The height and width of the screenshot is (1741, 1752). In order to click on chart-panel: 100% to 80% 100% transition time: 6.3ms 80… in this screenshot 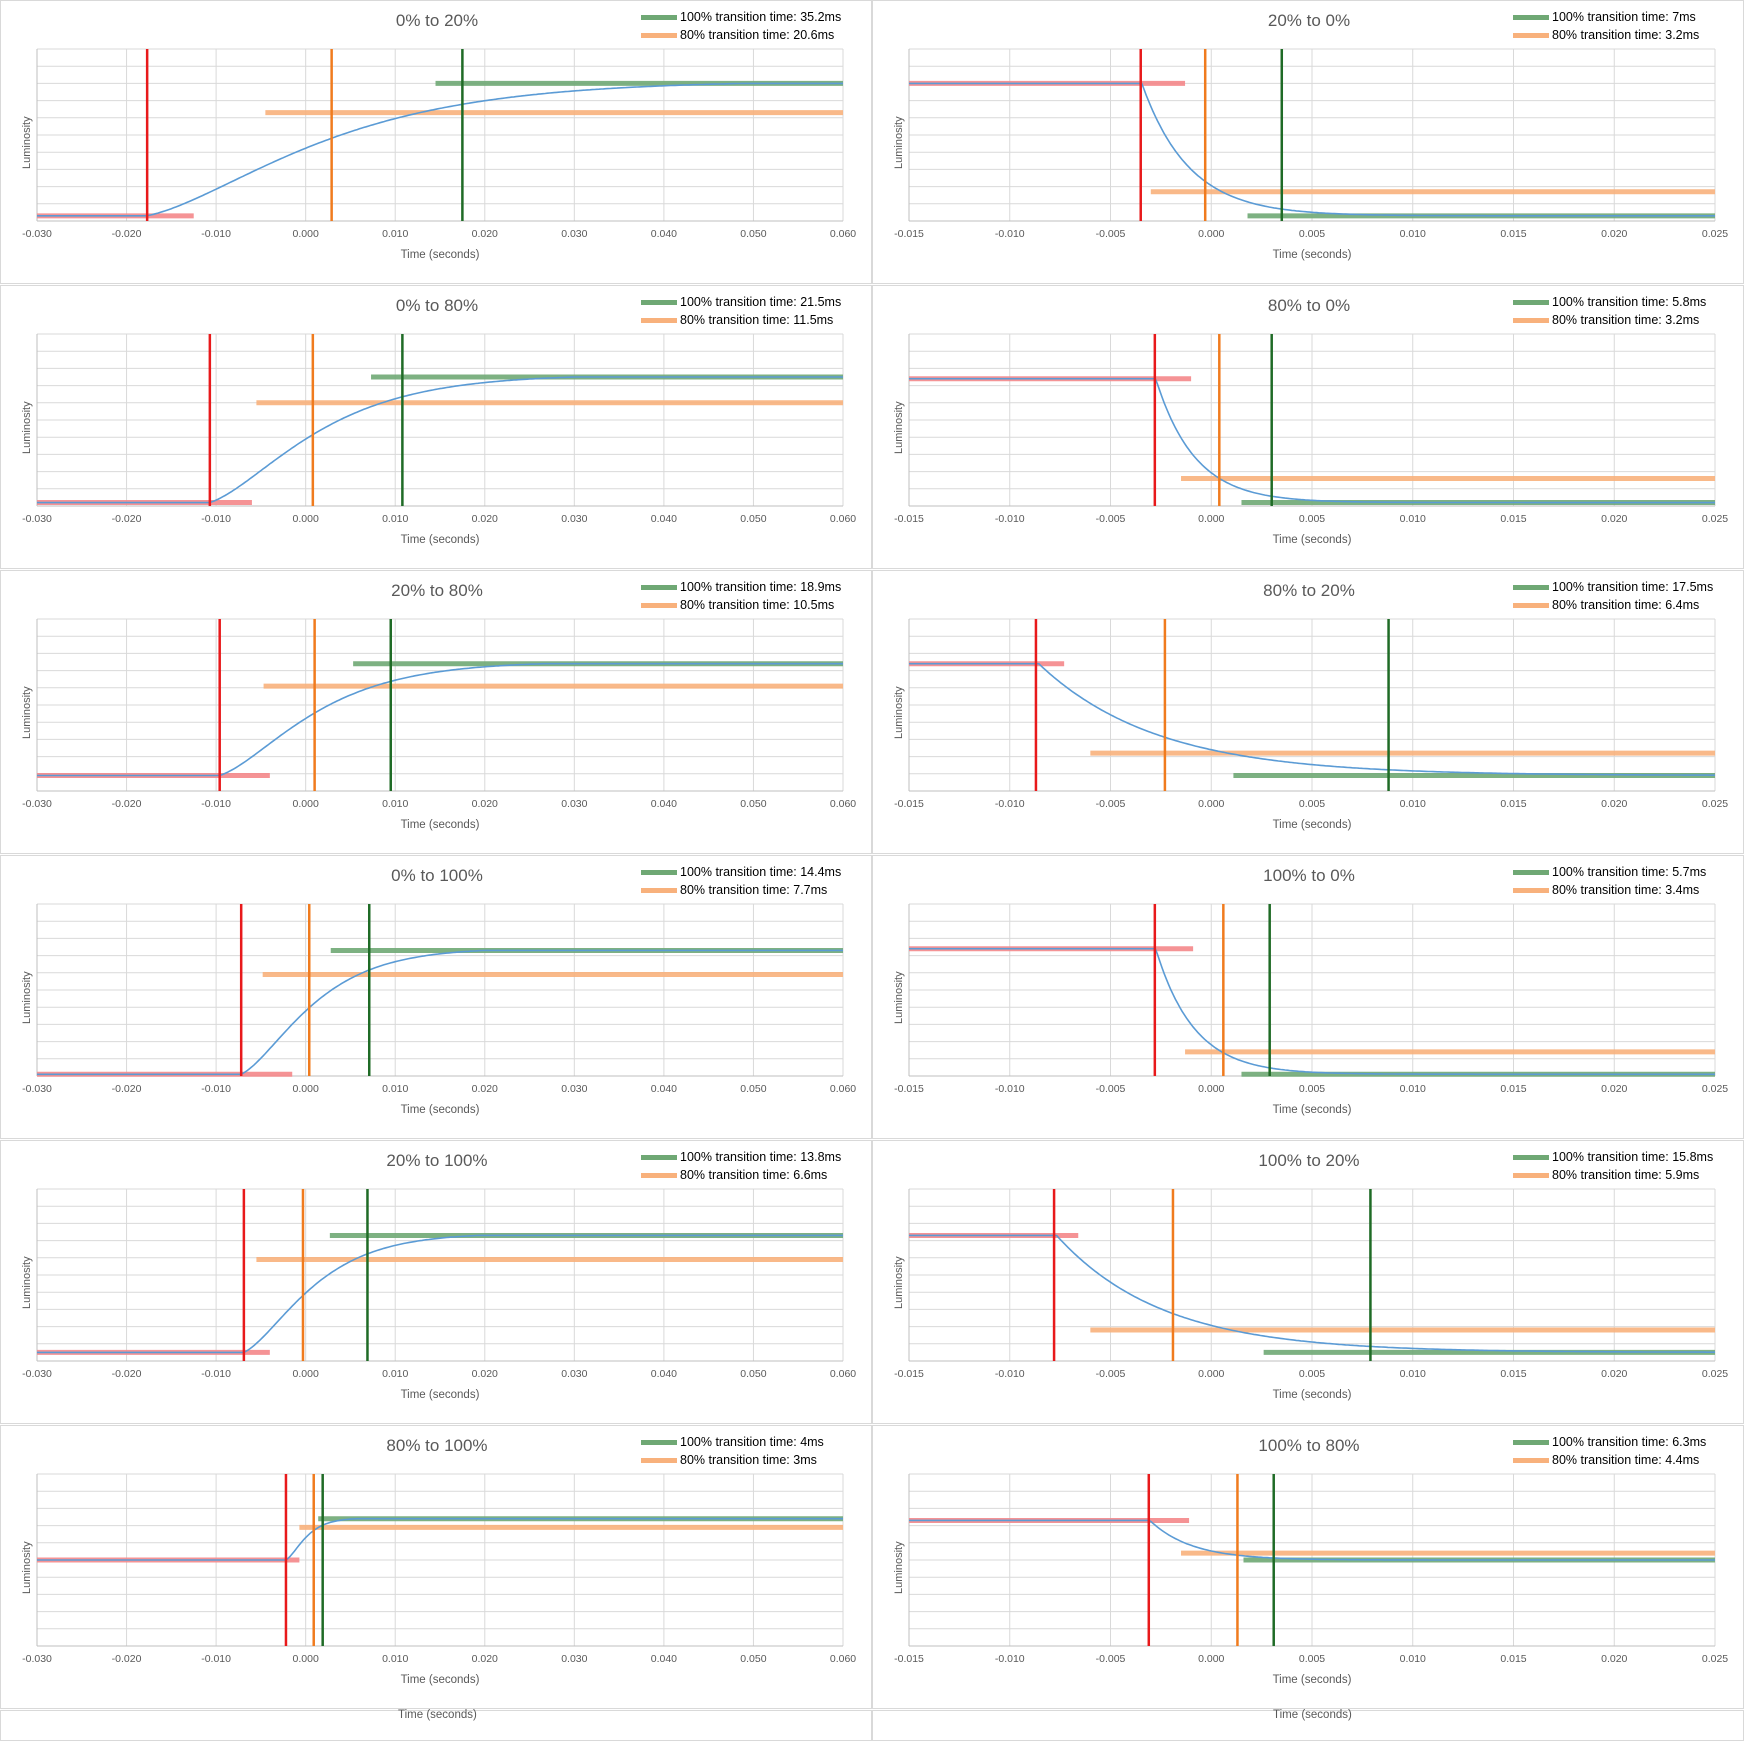, I will do `click(1308, 1567)`.